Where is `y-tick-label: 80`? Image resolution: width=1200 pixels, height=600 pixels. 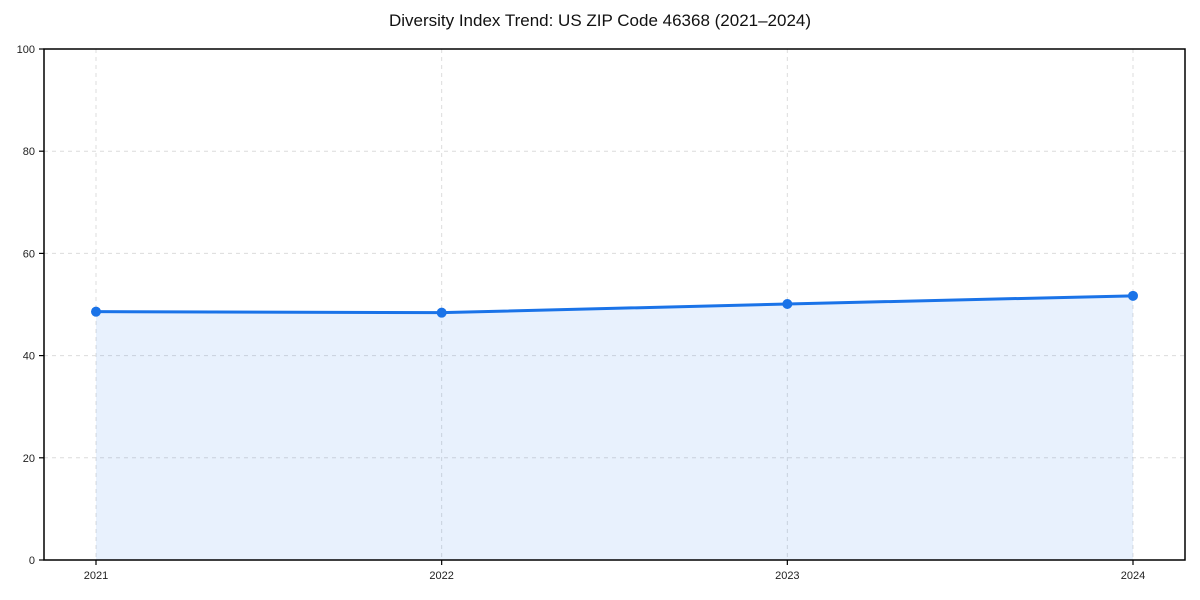 y-tick-label: 80 is located at coordinates (29, 152).